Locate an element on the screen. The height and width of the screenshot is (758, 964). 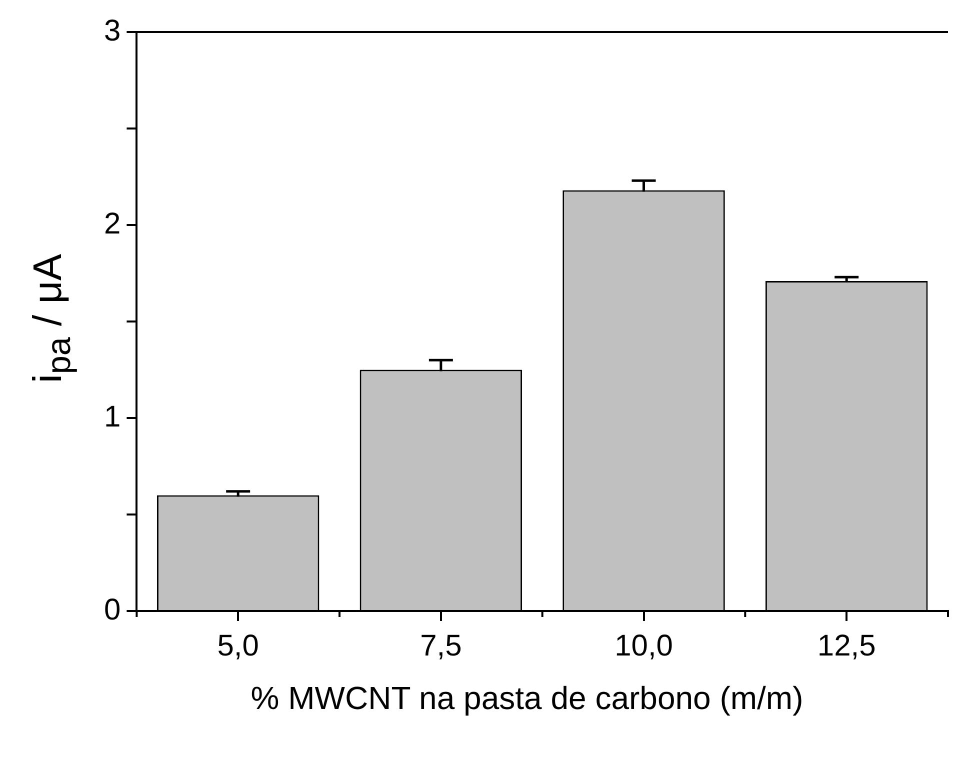
x-axis-title: % MWCNT na pasta de carbono (m/m) is located at coordinates (527, 698).